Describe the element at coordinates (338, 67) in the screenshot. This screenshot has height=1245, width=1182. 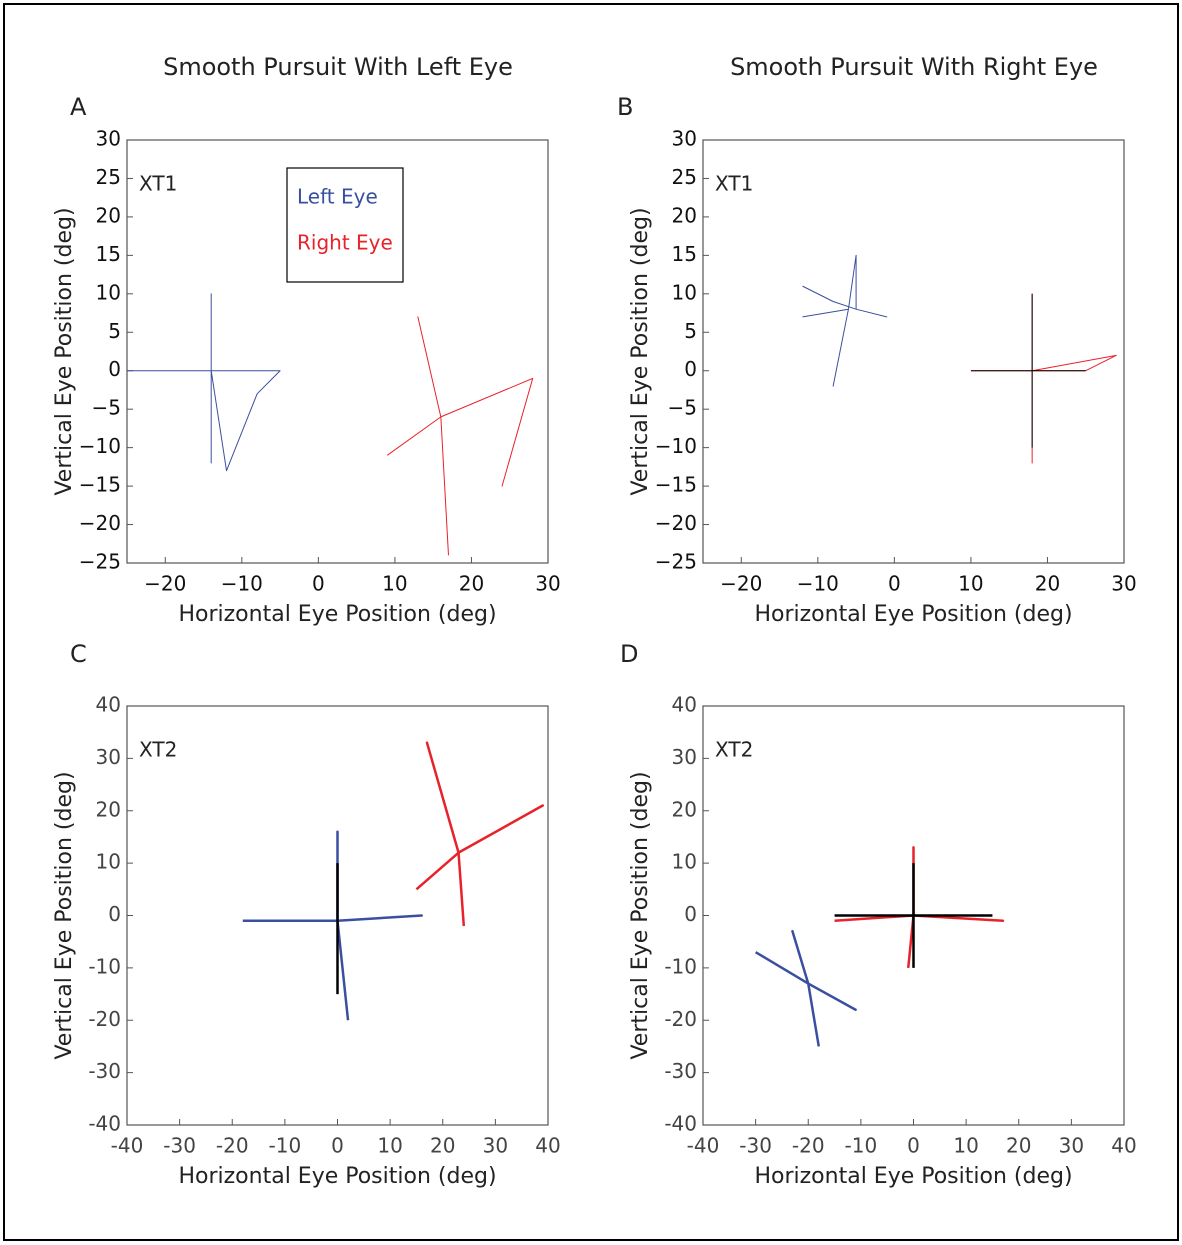
I see `column-title: Smooth Pursuit With Left Eye` at that location.